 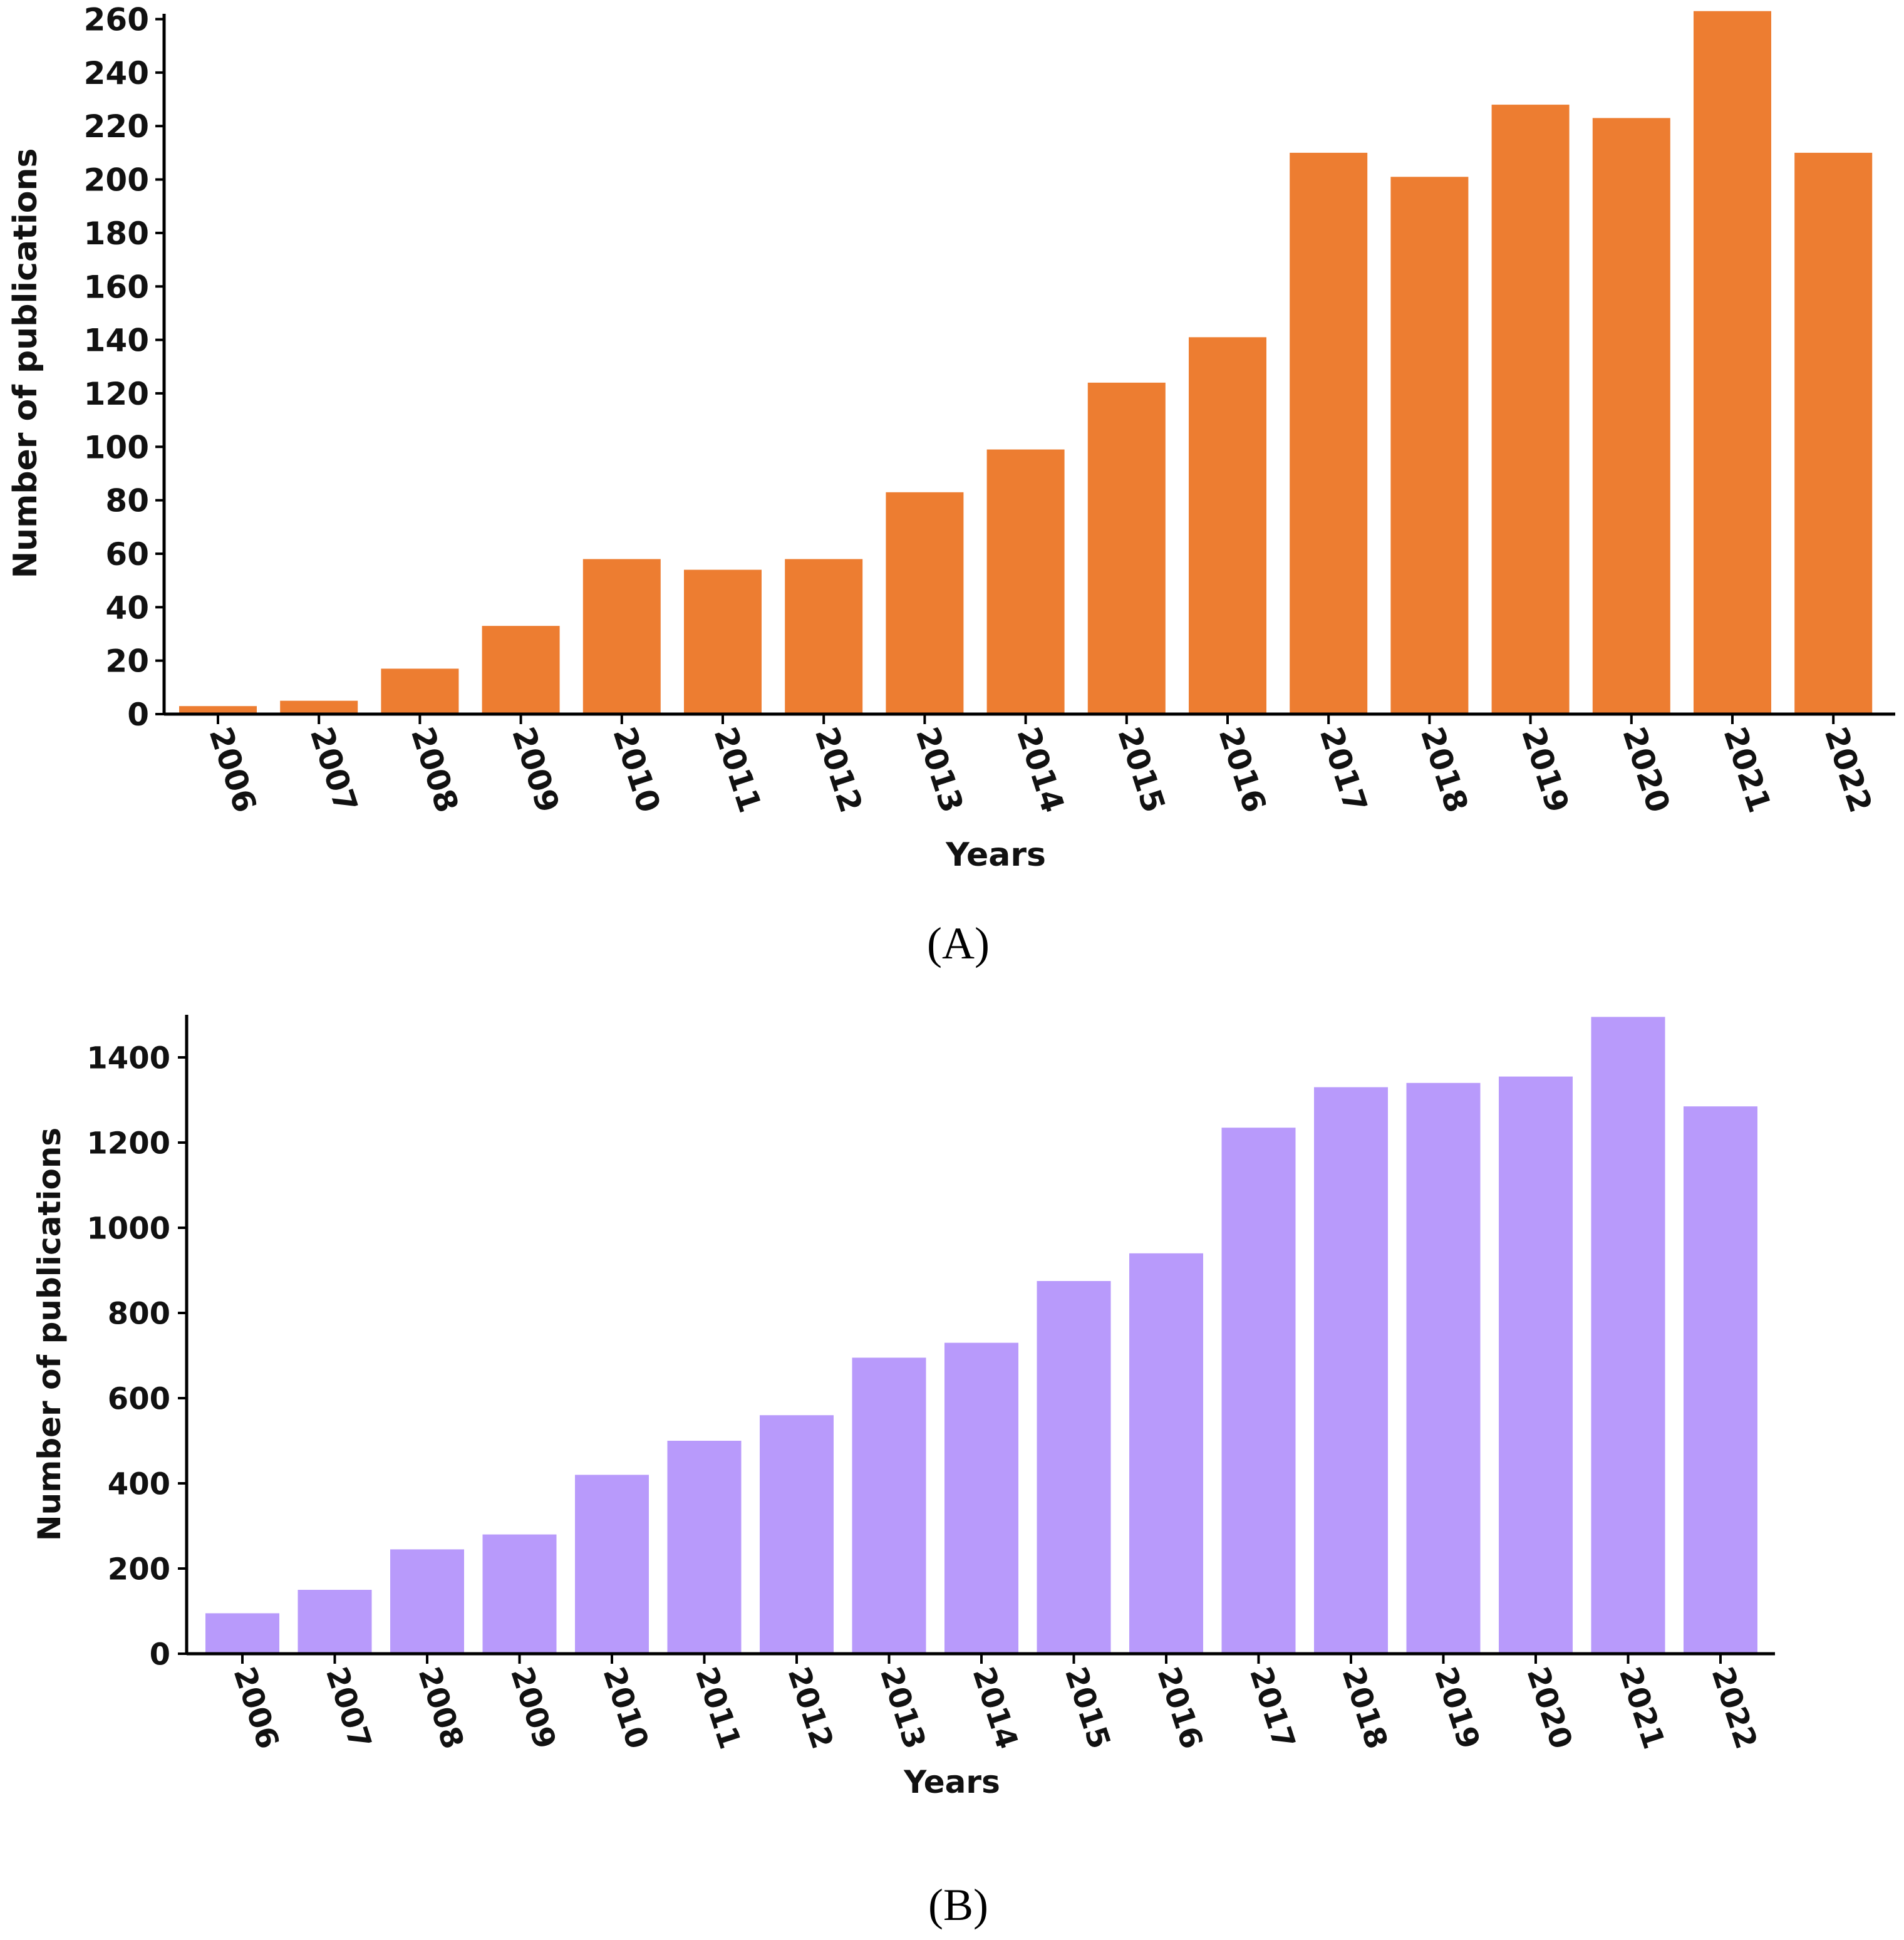 I want to click on x-tick-label-a-2019: 2019, so click(x=1545, y=770).